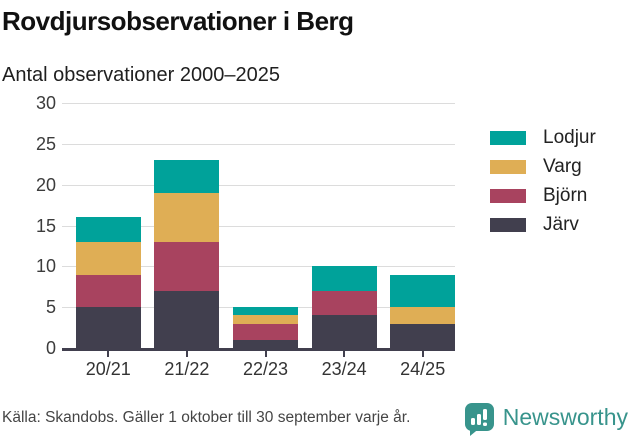  Describe the element at coordinates (108, 229) in the screenshot. I see `bar-20-21-lodjur` at that location.